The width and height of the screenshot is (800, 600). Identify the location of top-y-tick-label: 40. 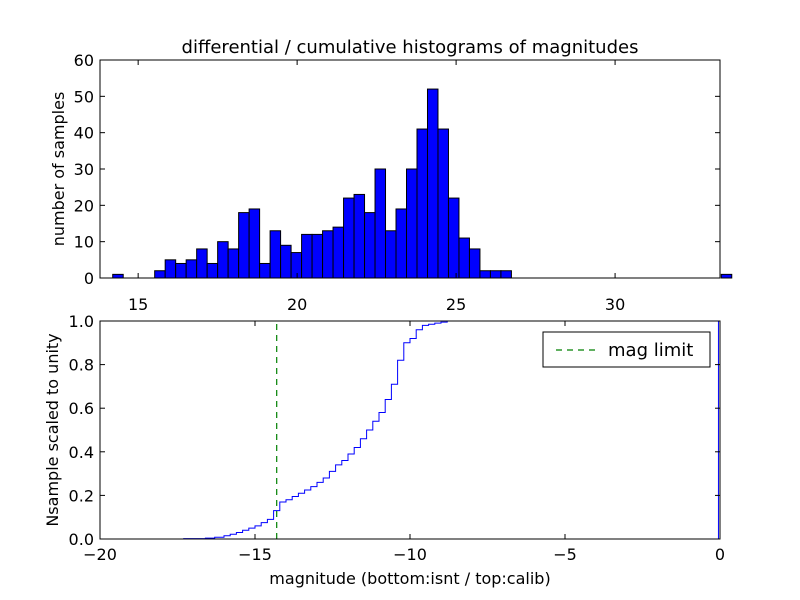
(84, 133).